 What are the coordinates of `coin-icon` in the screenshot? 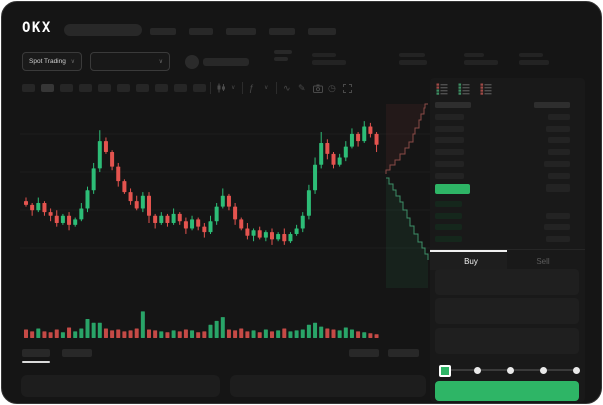 It's located at (192, 62).